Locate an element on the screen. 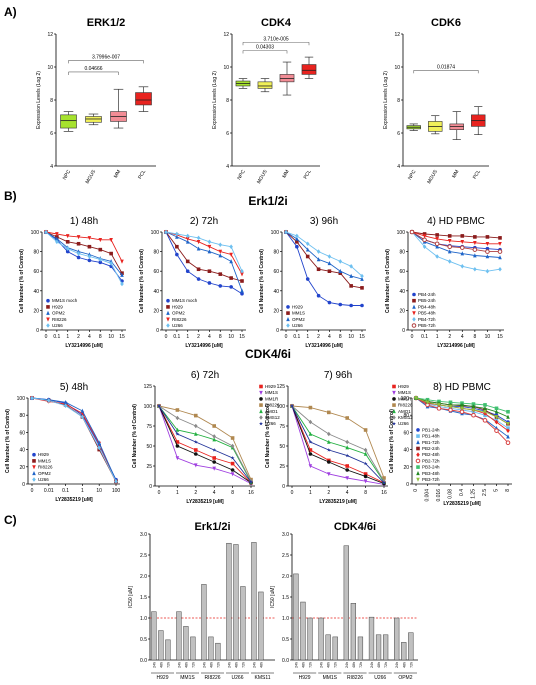 The width and height of the screenshot is (536, 685). x-tick-label: 0.1 is located at coordinates (424, 337).